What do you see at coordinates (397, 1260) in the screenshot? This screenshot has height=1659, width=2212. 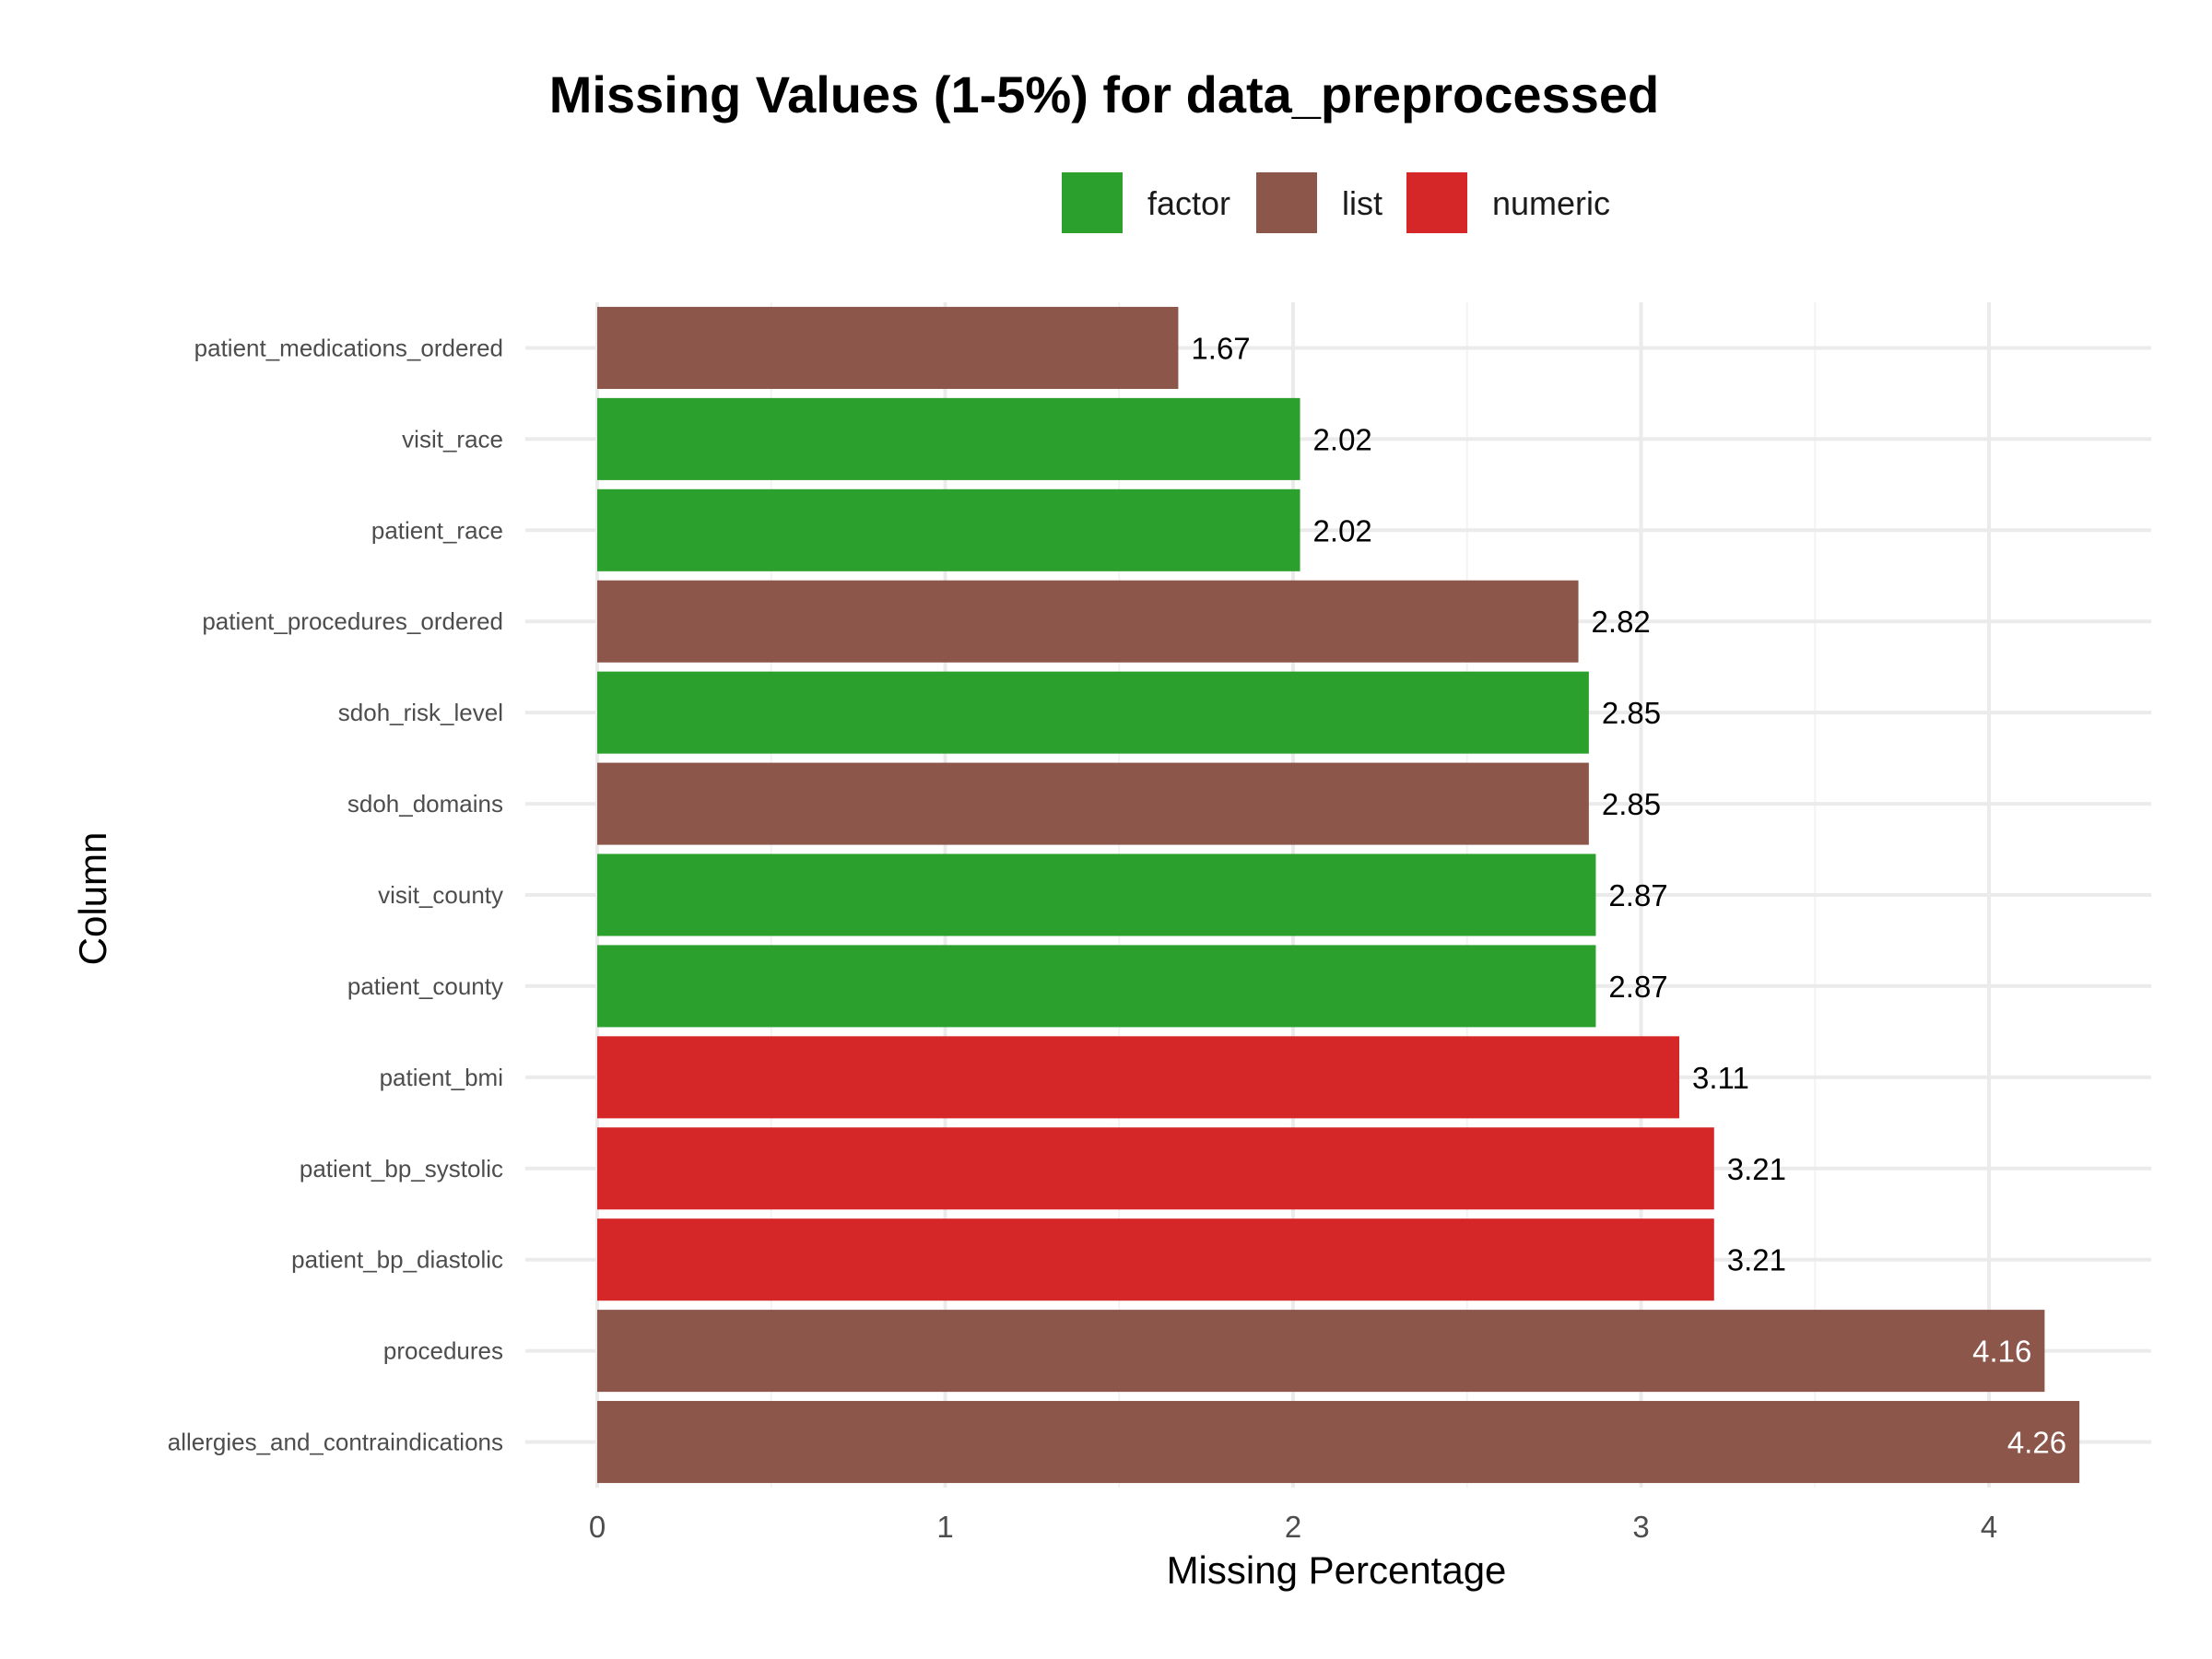 I see `category-label-patient_bp_diastolic: patient_bp_diastolic` at bounding box center [397, 1260].